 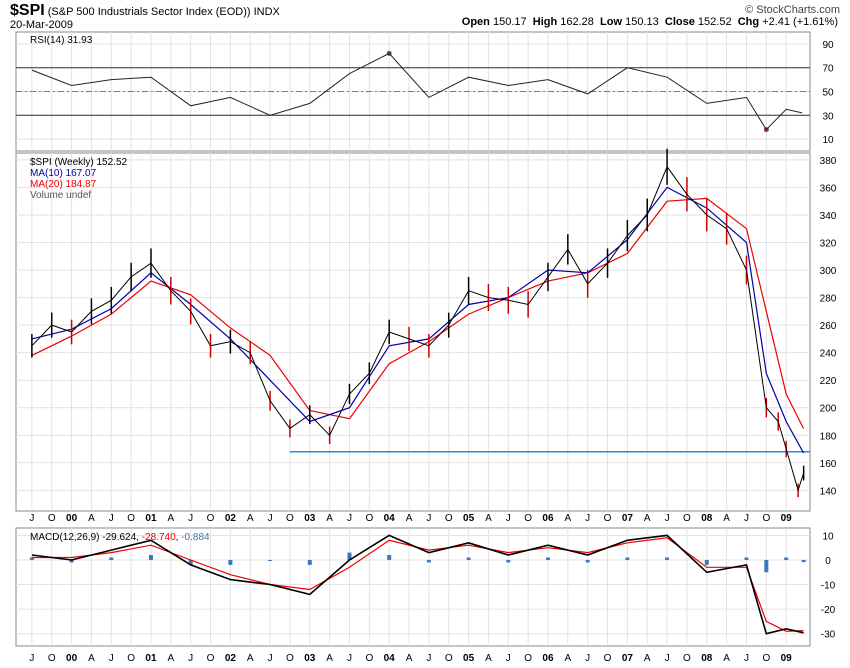 I want to click on y-tick-label-macd: -30, so click(x=828, y=635).